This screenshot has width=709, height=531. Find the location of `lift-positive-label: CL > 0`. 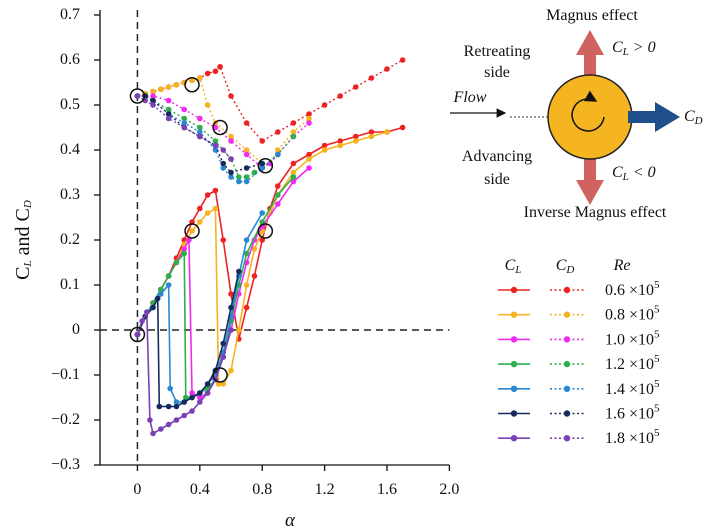

lift-positive-label: CL > 0 is located at coordinates (634, 48).